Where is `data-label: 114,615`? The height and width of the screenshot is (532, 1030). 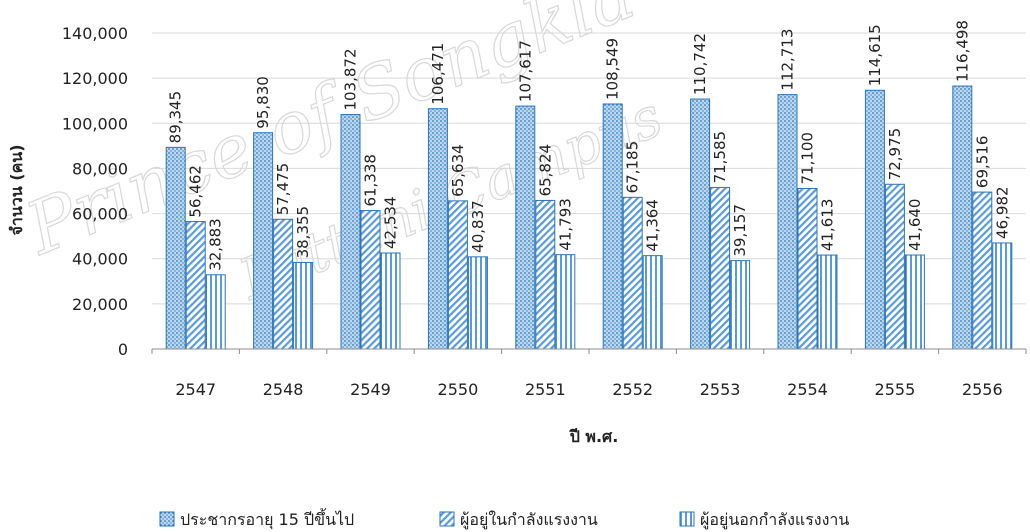 data-label: 114,615 is located at coordinates (875, 55).